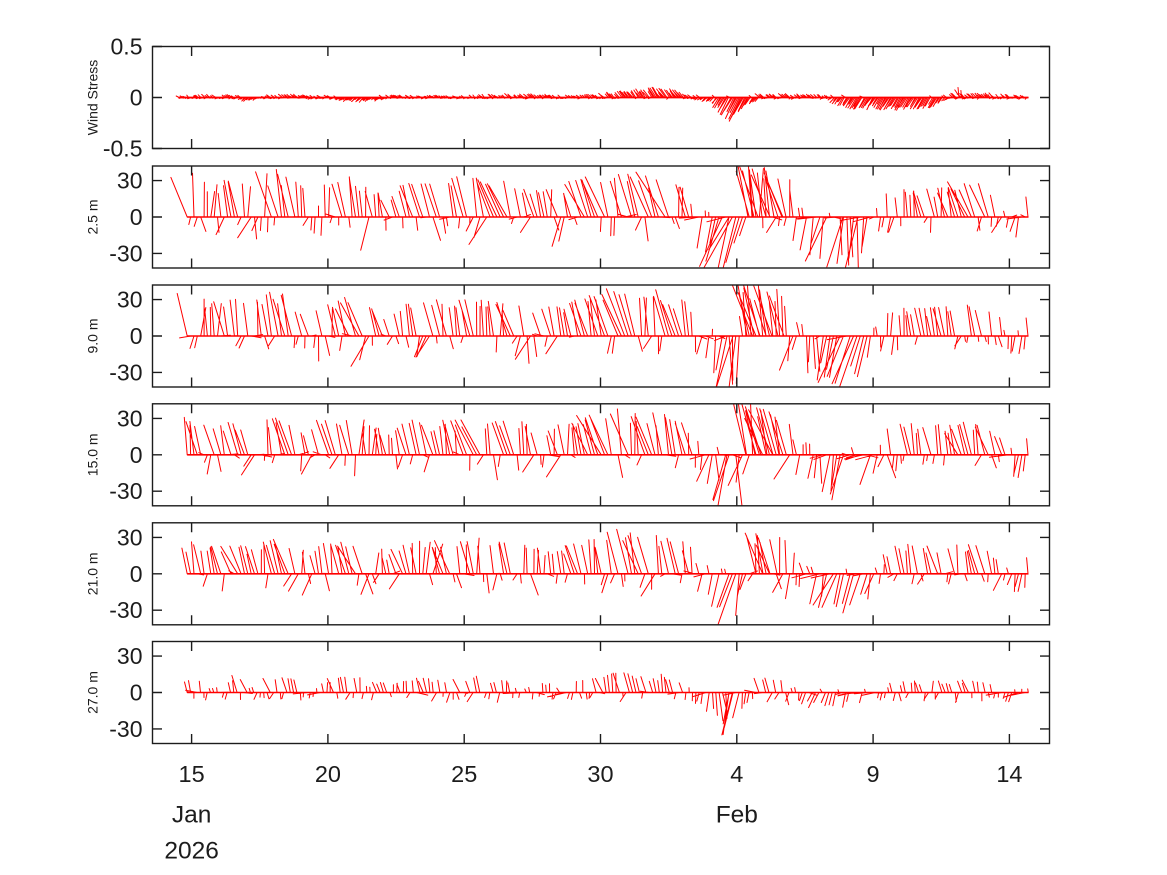 The height and width of the screenshot is (875, 1167). I want to click on svg-text: 14, so click(1009, 774).